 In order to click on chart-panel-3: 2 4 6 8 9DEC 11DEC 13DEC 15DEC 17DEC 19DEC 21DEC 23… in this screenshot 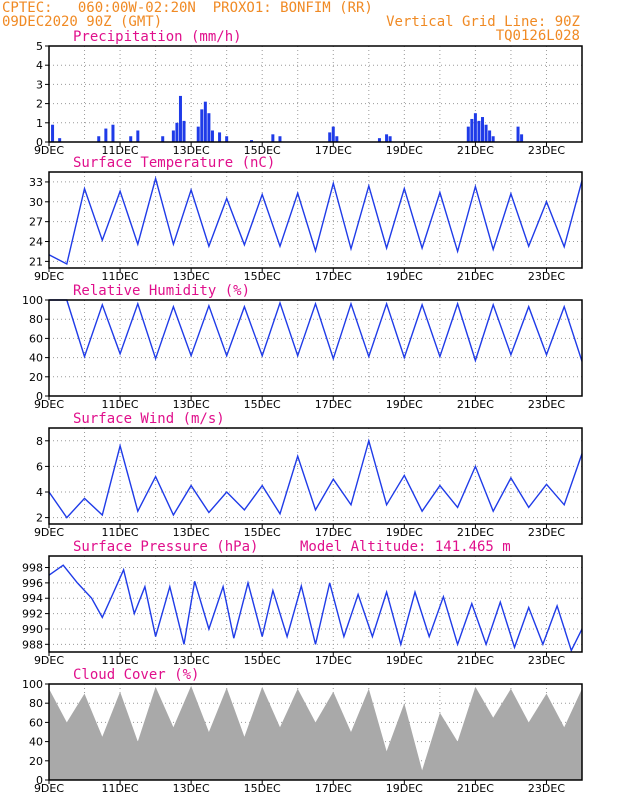, I will do `click(308, 475)`.